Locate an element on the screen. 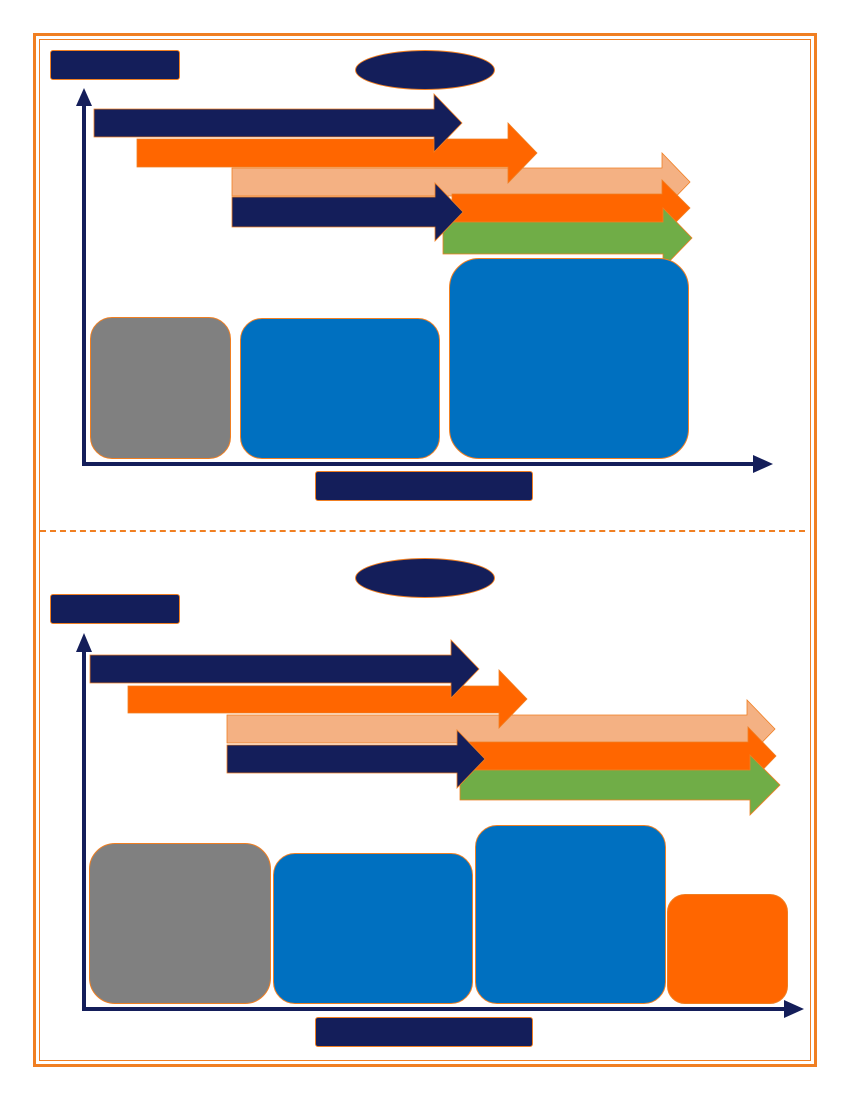 This screenshot has width=850, height=1100. block-orange is located at coordinates (727, 949).